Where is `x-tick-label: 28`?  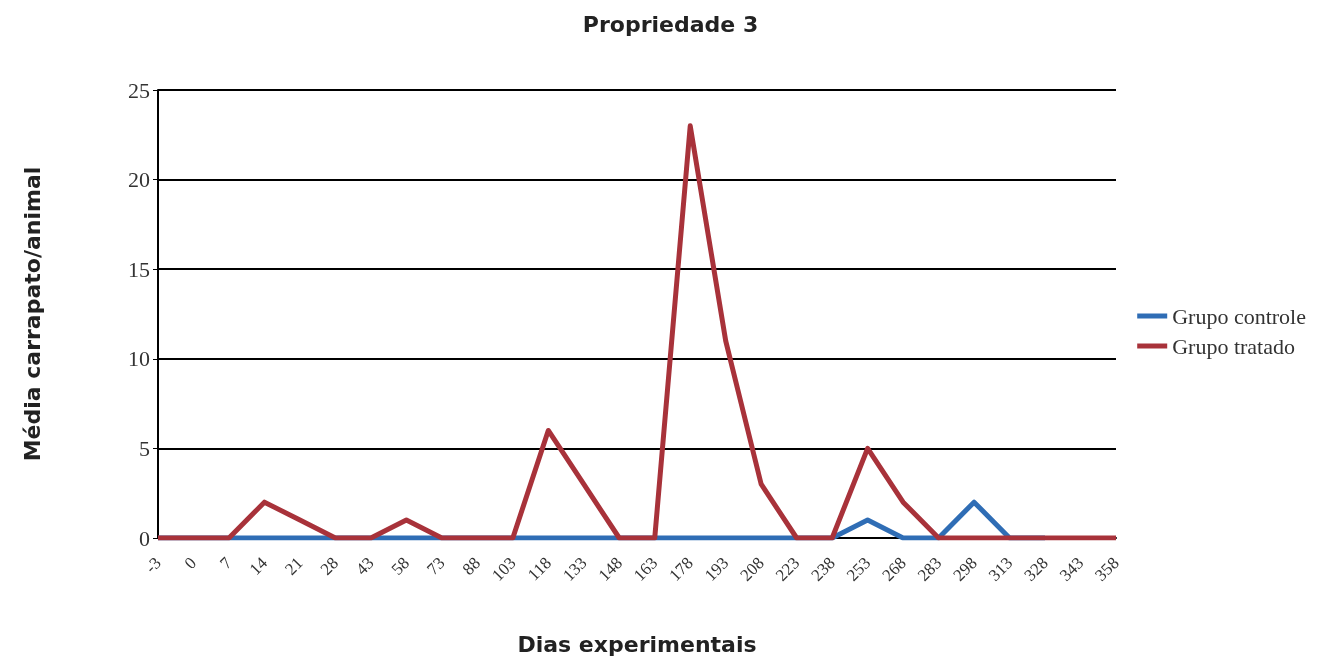 x-tick-label: 28 is located at coordinates (329, 566).